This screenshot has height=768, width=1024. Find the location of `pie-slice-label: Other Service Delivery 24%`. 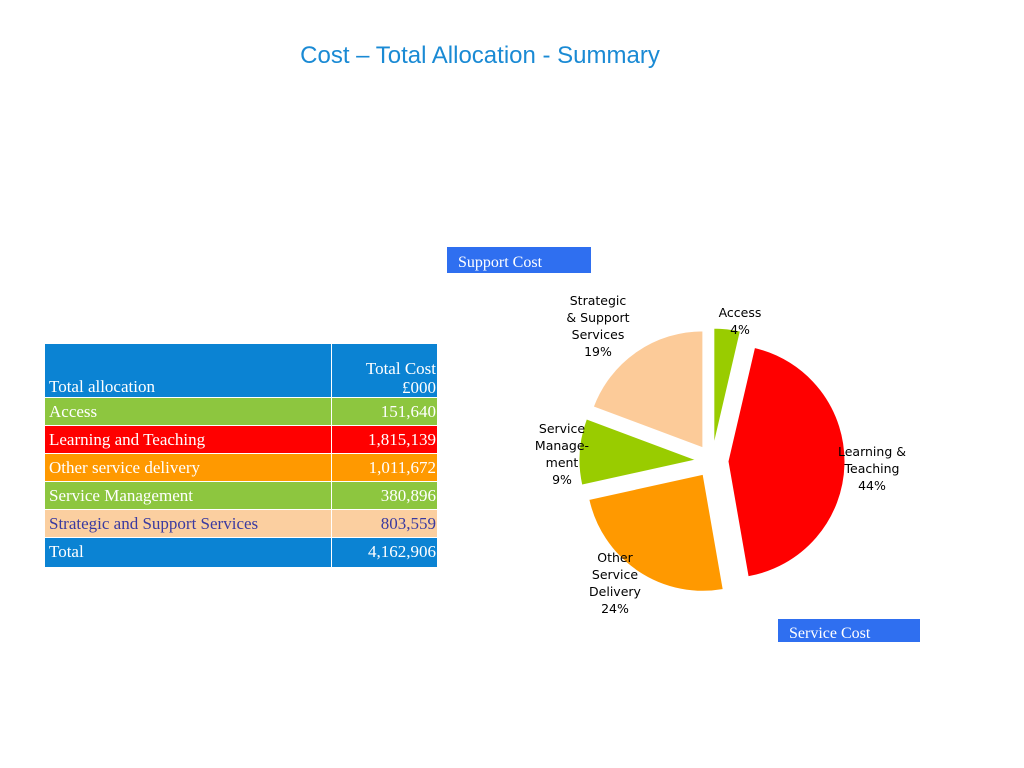

pie-slice-label: Other Service Delivery 24% is located at coordinates (615, 583).